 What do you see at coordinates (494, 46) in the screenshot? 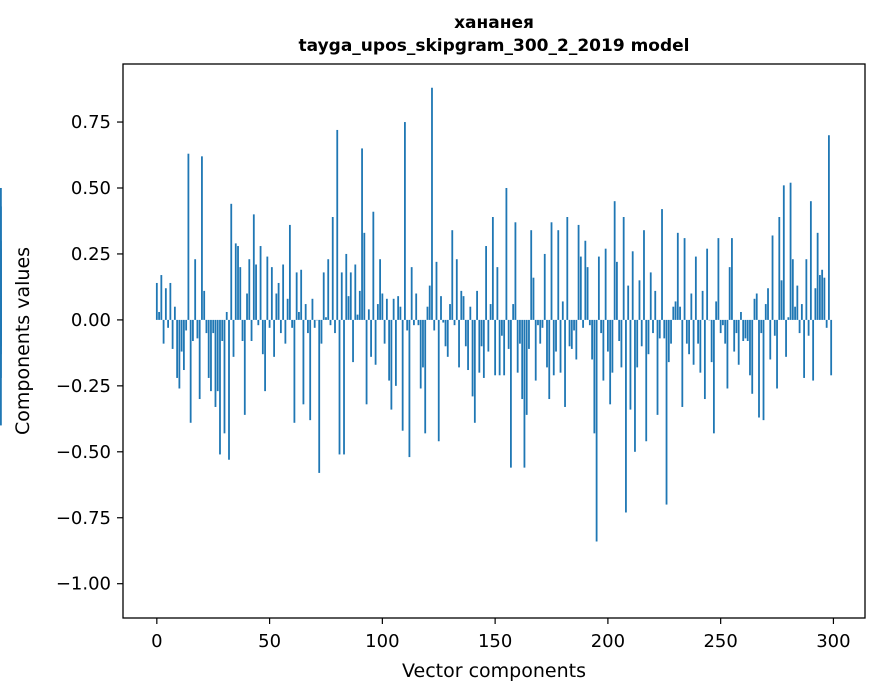
I see `chart-subtitle: tayga_upos_skipgram_300_2_2019 model` at bounding box center [494, 46].